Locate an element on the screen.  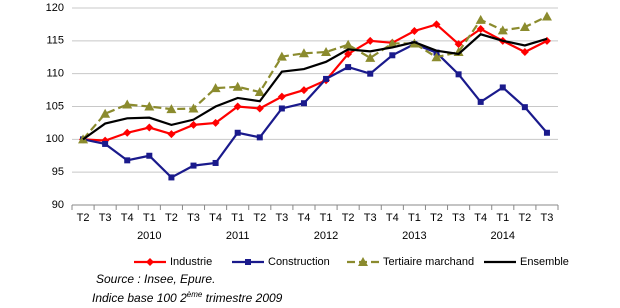
y-tick-label: 115 is located at coordinates (55, 41).